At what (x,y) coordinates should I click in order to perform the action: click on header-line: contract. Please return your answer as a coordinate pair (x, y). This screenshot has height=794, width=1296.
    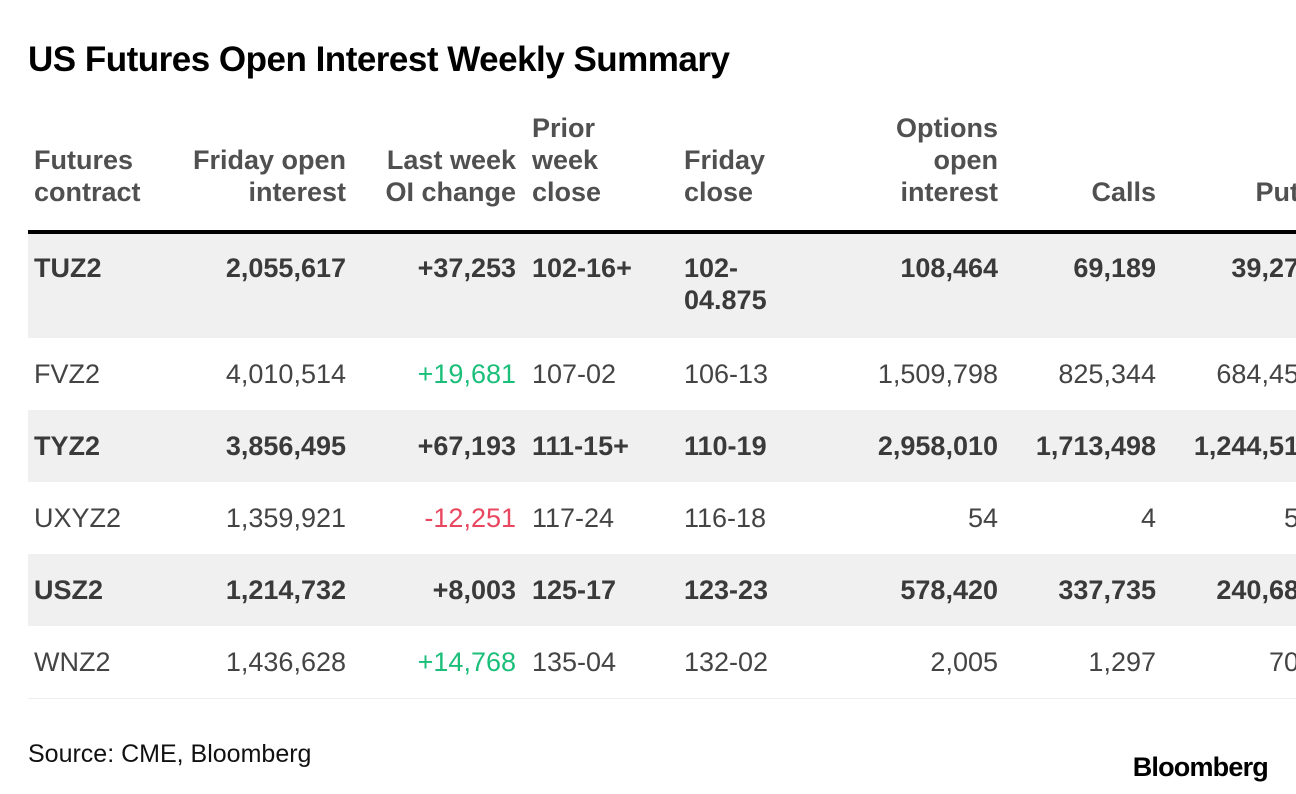
    Looking at the image, I should click on (87, 192).